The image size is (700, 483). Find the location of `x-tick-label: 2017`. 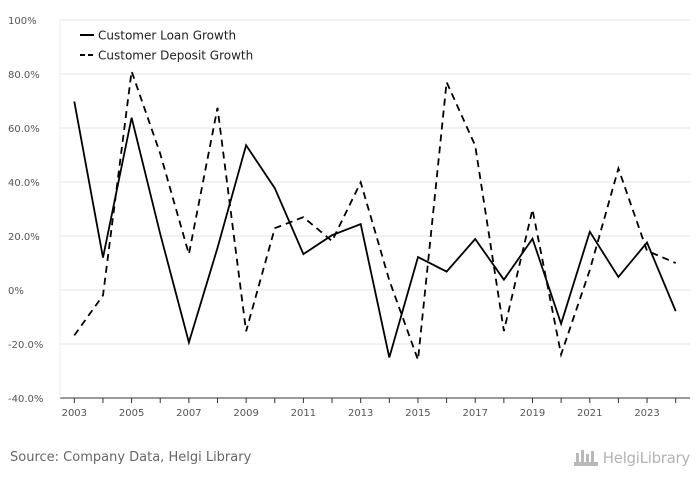

x-tick-label: 2017 is located at coordinates (475, 413).